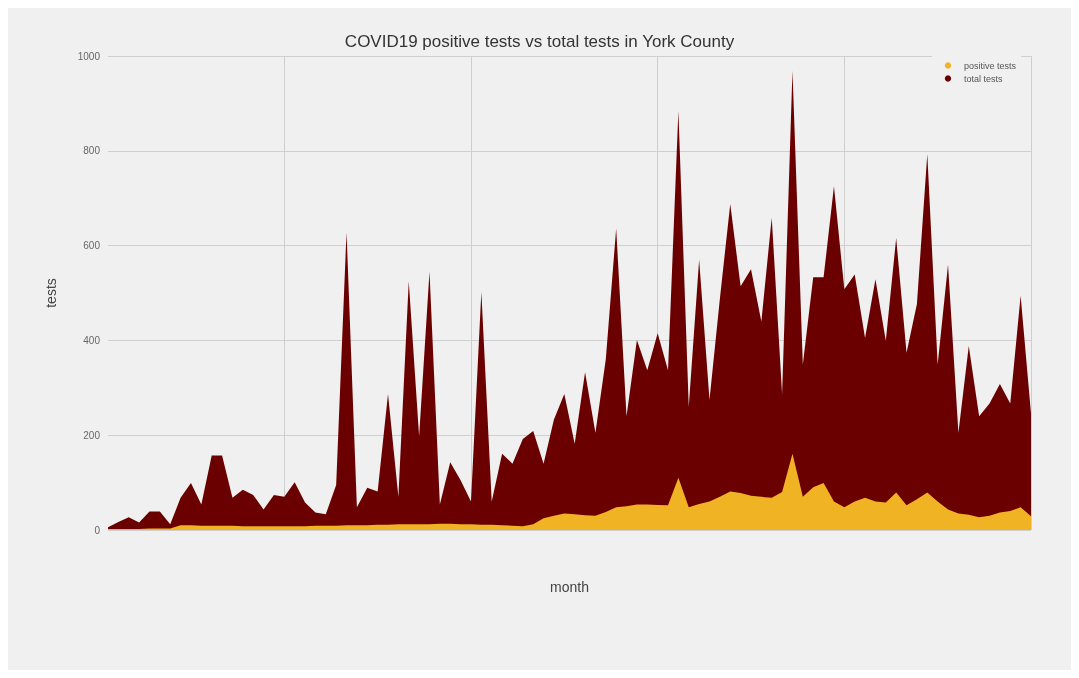 The width and height of the screenshot is (1079, 678). What do you see at coordinates (89, 56) in the screenshot?
I see `y-tick-label: 1000` at bounding box center [89, 56].